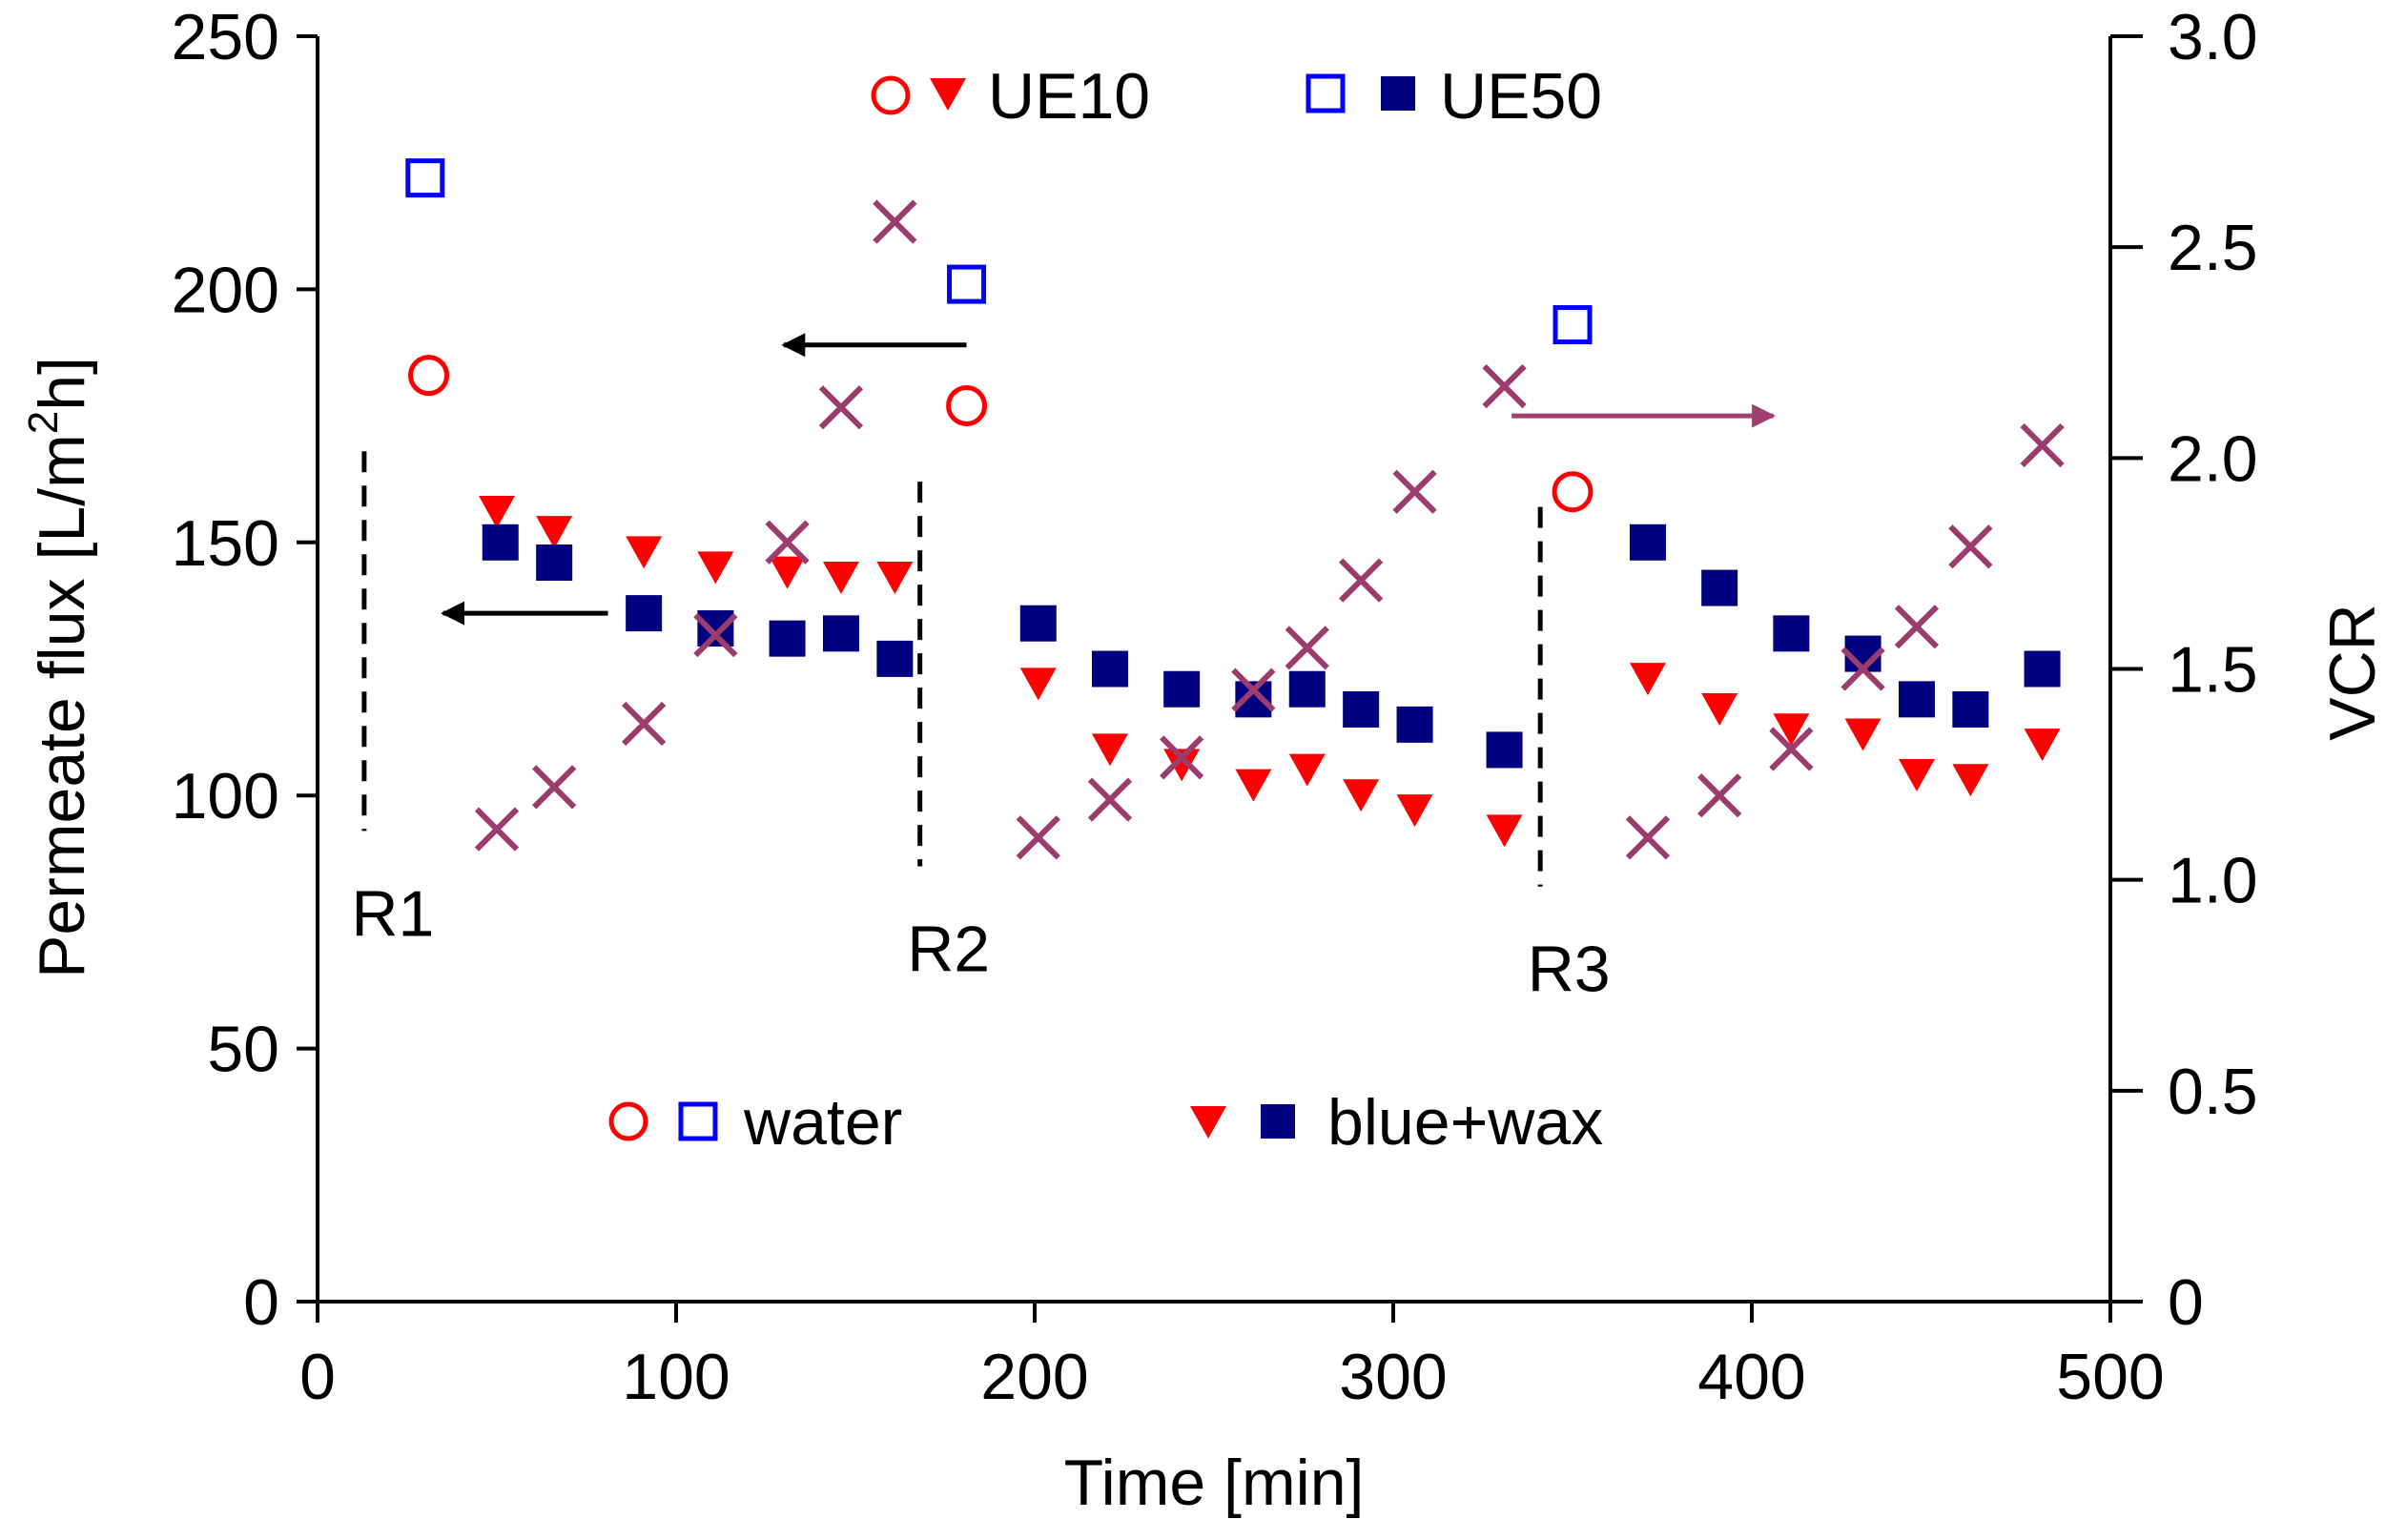 Image resolution: width=2406 pixels, height=1540 pixels. I want to click on region-label-r3: R3, so click(1569, 970).